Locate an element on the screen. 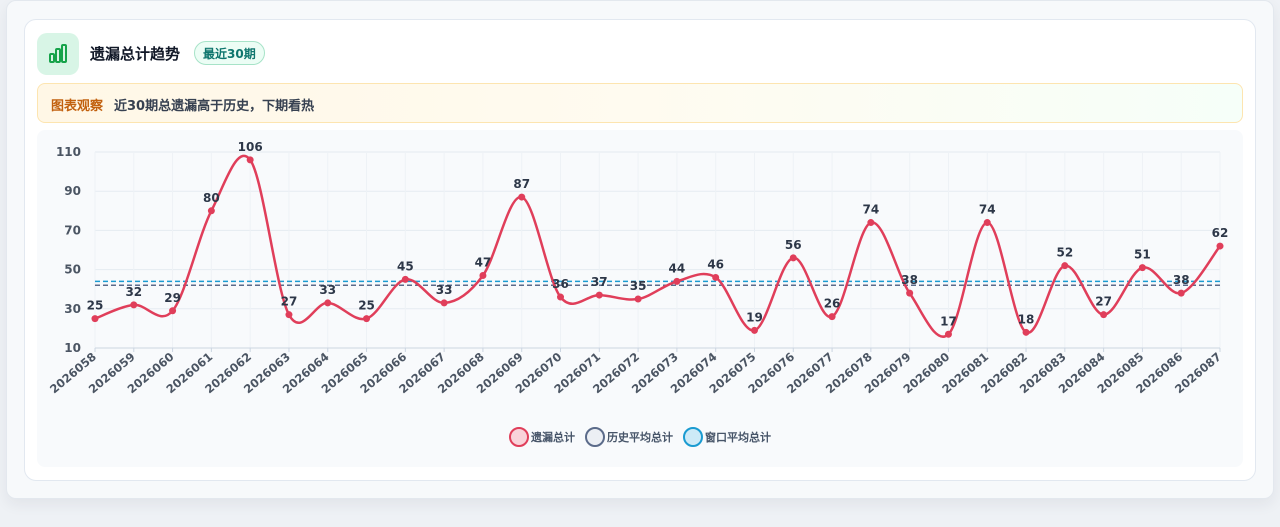 This screenshot has height=527, width=1280. data-label: 46 is located at coordinates (715, 264).